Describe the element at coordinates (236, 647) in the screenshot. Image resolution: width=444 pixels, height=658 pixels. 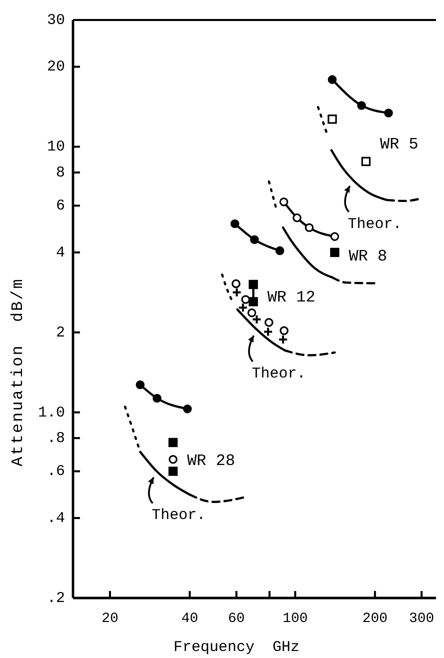
I see `x-axis-title: Frequency GHz` at that location.